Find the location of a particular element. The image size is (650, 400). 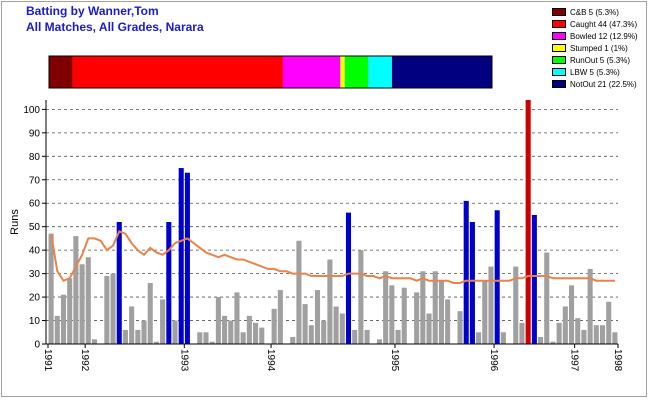

y-tick-label: 10 is located at coordinates (35, 321).